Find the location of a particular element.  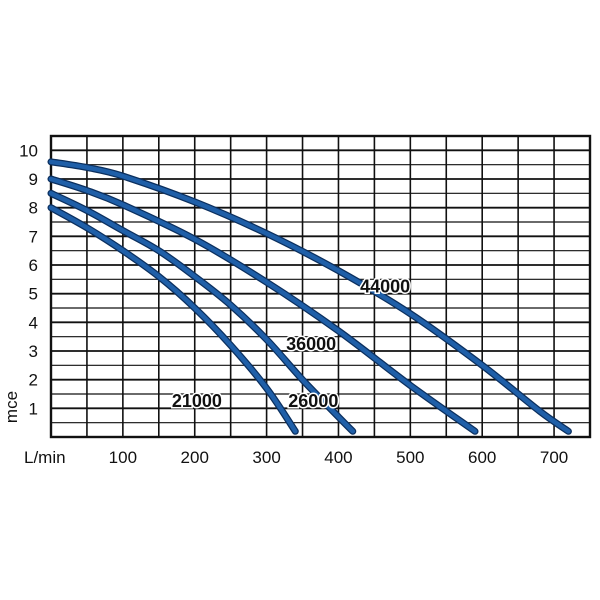

series-labels: 21000 26000 36000 44000 is located at coordinates (290, 344).